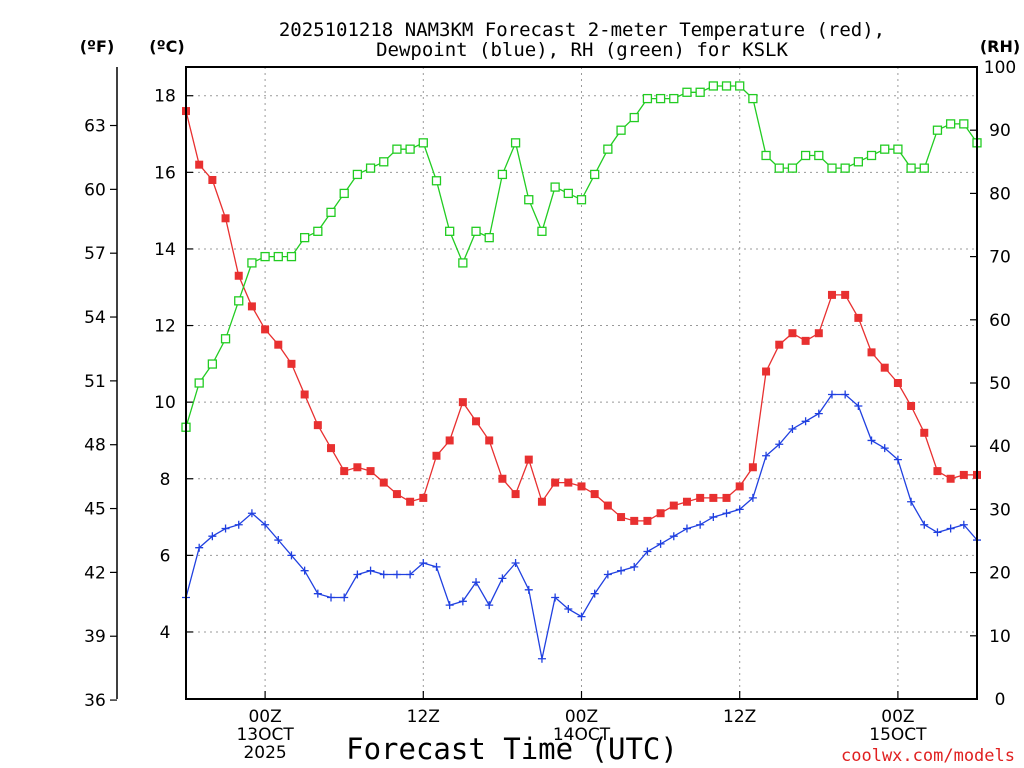  What do you see at coordinates (95, 701) in the screenshot?
I see `fahrenheit-tick-label: 36` at bounding box center [95, 701].